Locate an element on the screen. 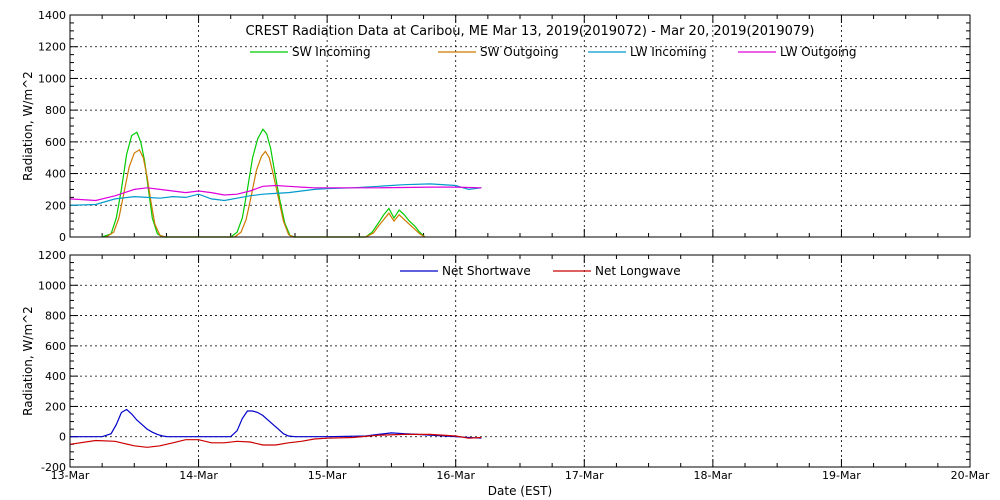  legend-label-net-longwave: Net Longwave is located at coordinates (638, 271).